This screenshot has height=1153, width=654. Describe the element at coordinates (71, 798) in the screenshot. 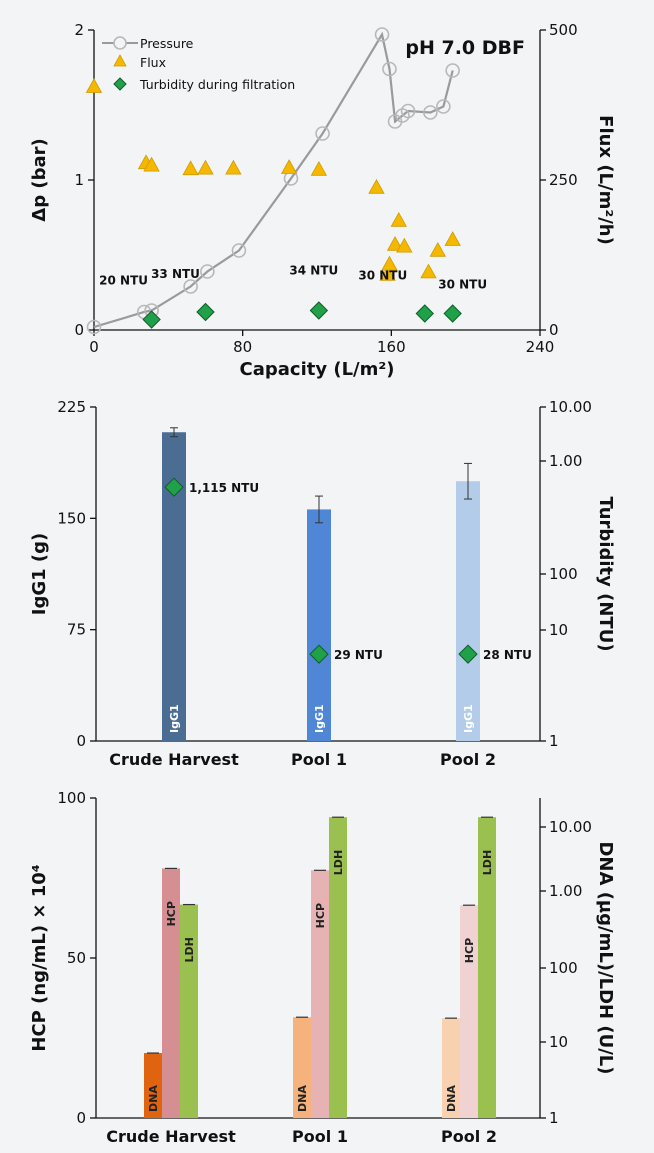

I see `y-left-tick-label: 100` at that location.